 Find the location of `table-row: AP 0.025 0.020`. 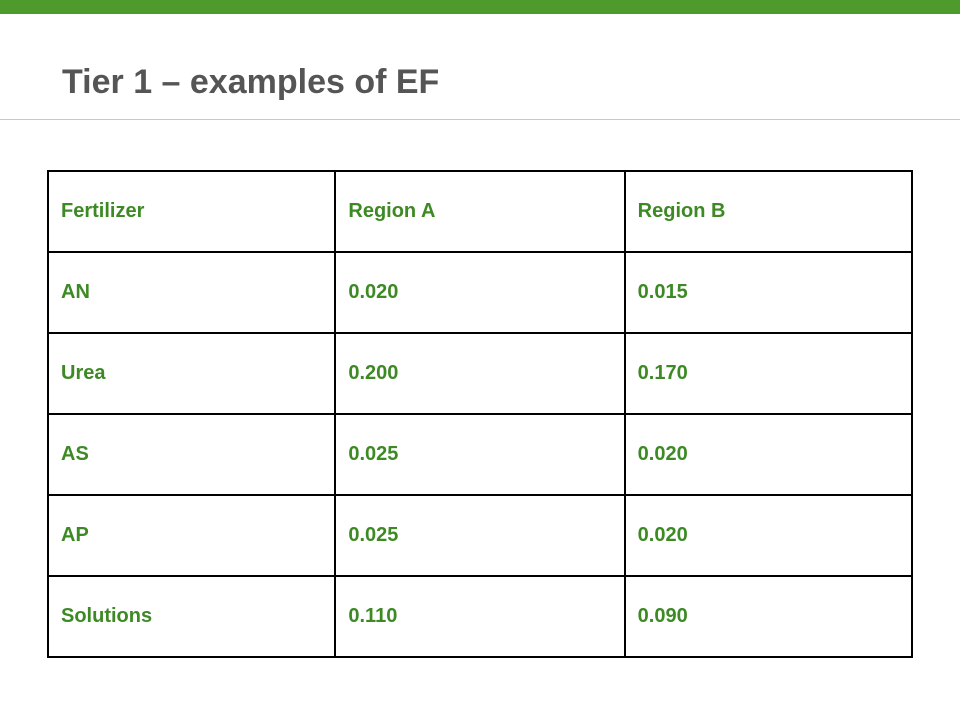

table-row: AP 0.025 0.020 is located at coordinates (480, 535).